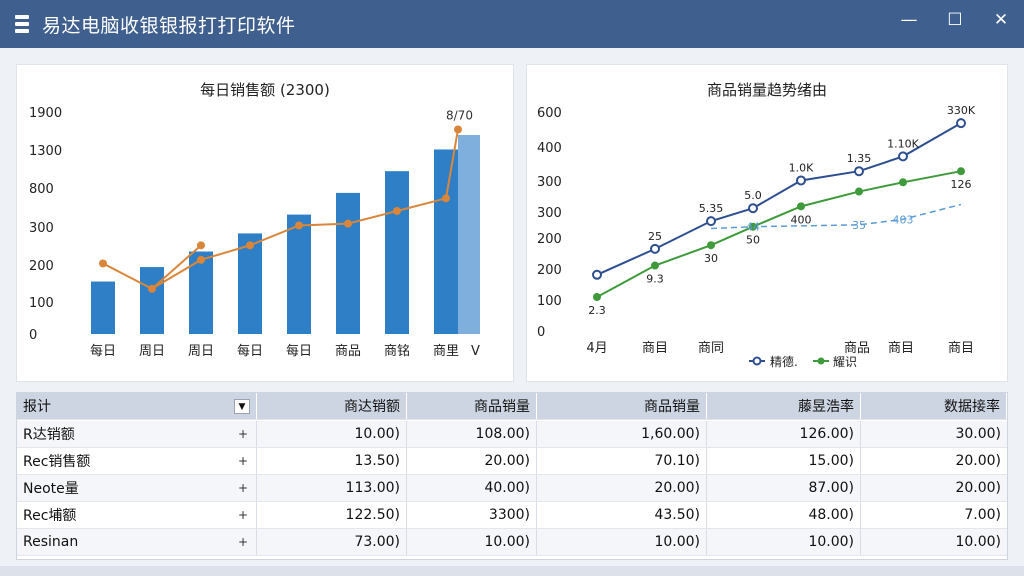  What do you see at coordinates (831, 488) in the screenshot?
I see `cell-value: 87.00)` at bounding box center [831, 488].